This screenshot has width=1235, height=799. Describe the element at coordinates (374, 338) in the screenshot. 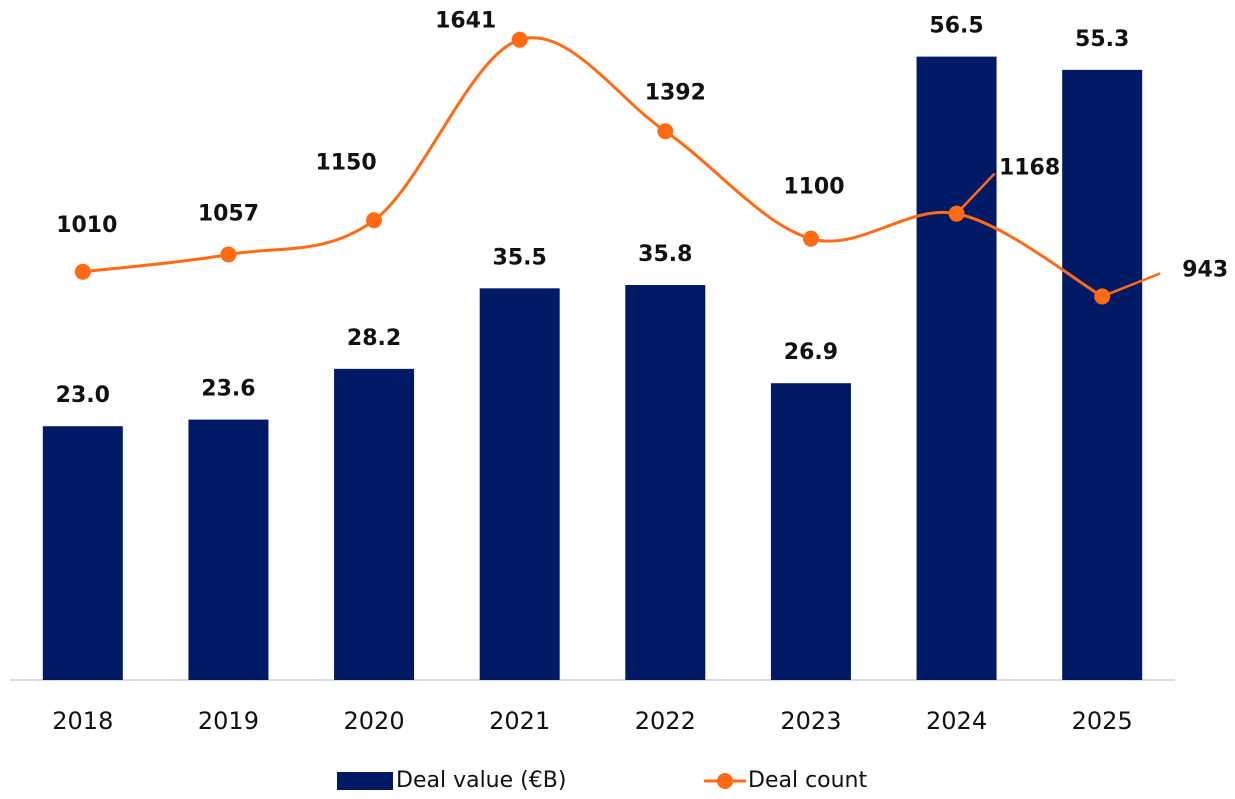

I see `bar-value-label: 28.2` at that location.